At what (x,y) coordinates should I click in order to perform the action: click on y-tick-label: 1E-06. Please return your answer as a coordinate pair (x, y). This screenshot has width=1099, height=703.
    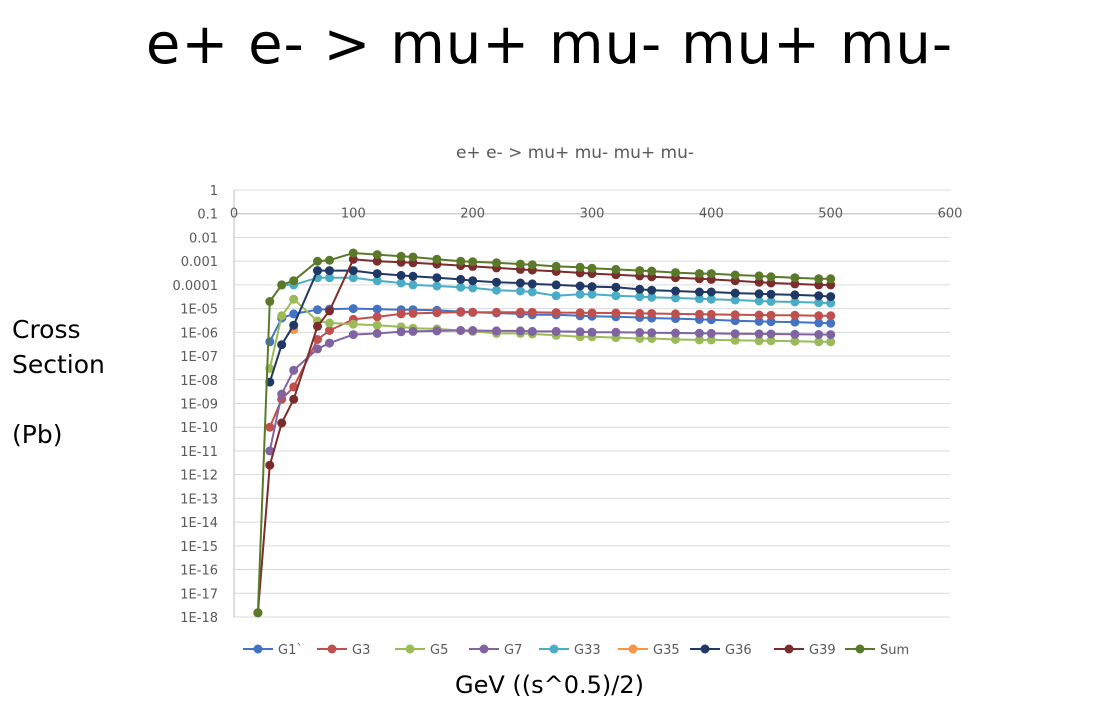
    Looking at the image, I should click on (199, 333).